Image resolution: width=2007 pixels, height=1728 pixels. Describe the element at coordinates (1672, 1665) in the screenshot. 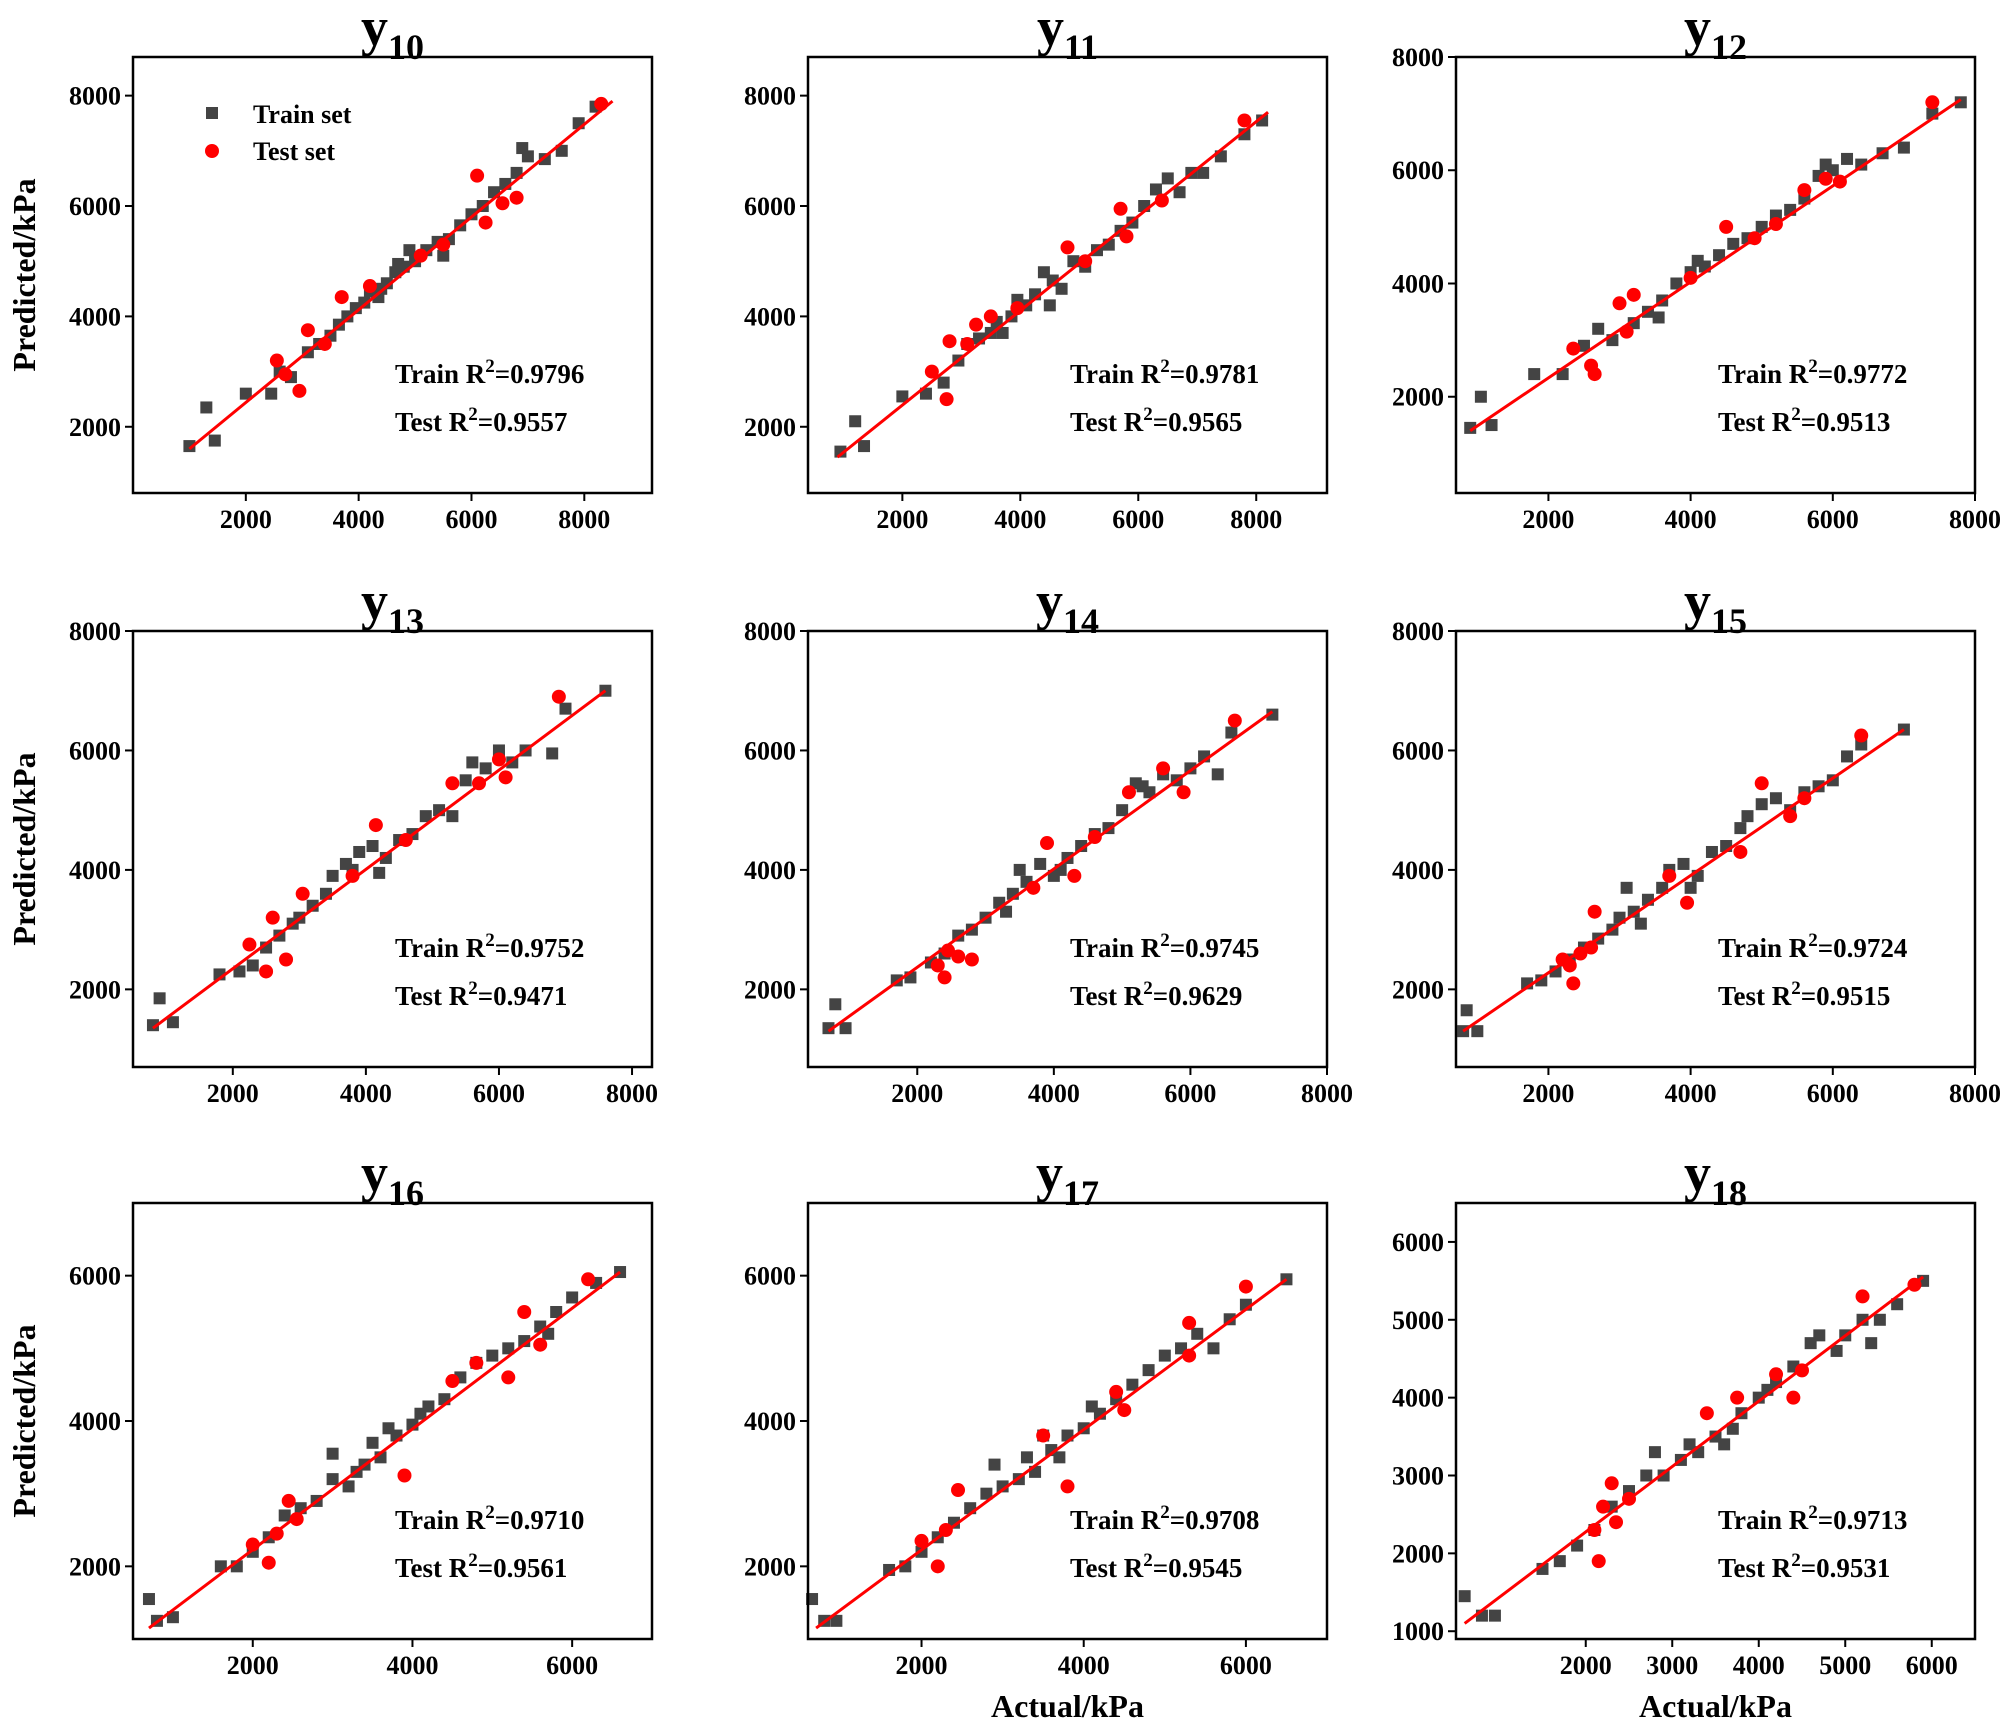

I see `x-tick-label: 3000` at that location.